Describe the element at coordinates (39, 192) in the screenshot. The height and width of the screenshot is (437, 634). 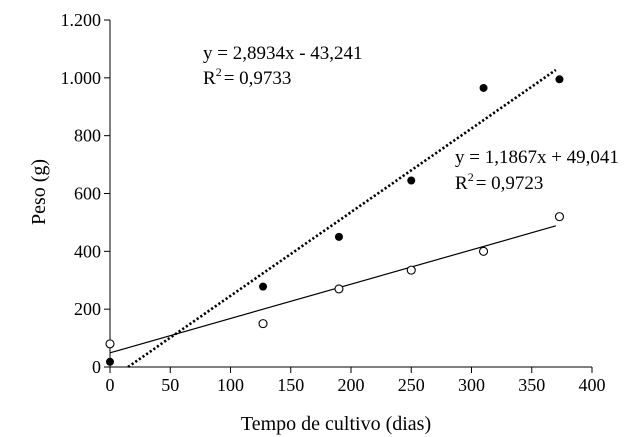
I see `y-axis-title: Peso (g)` at that location.